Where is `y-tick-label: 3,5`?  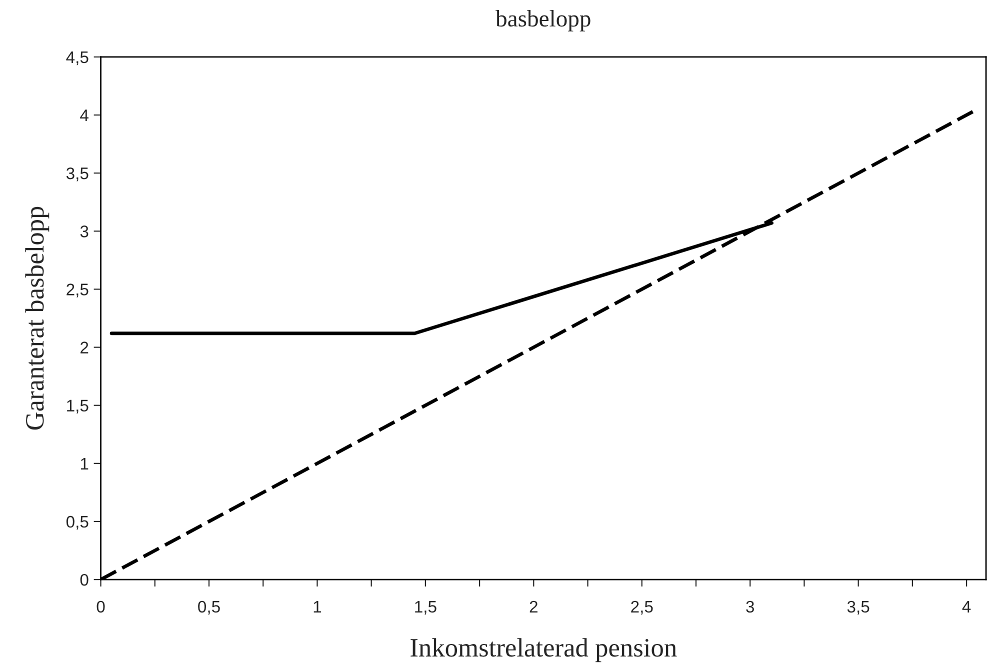
y-tick-label: 3,5 is located at coordinates (77, 174).